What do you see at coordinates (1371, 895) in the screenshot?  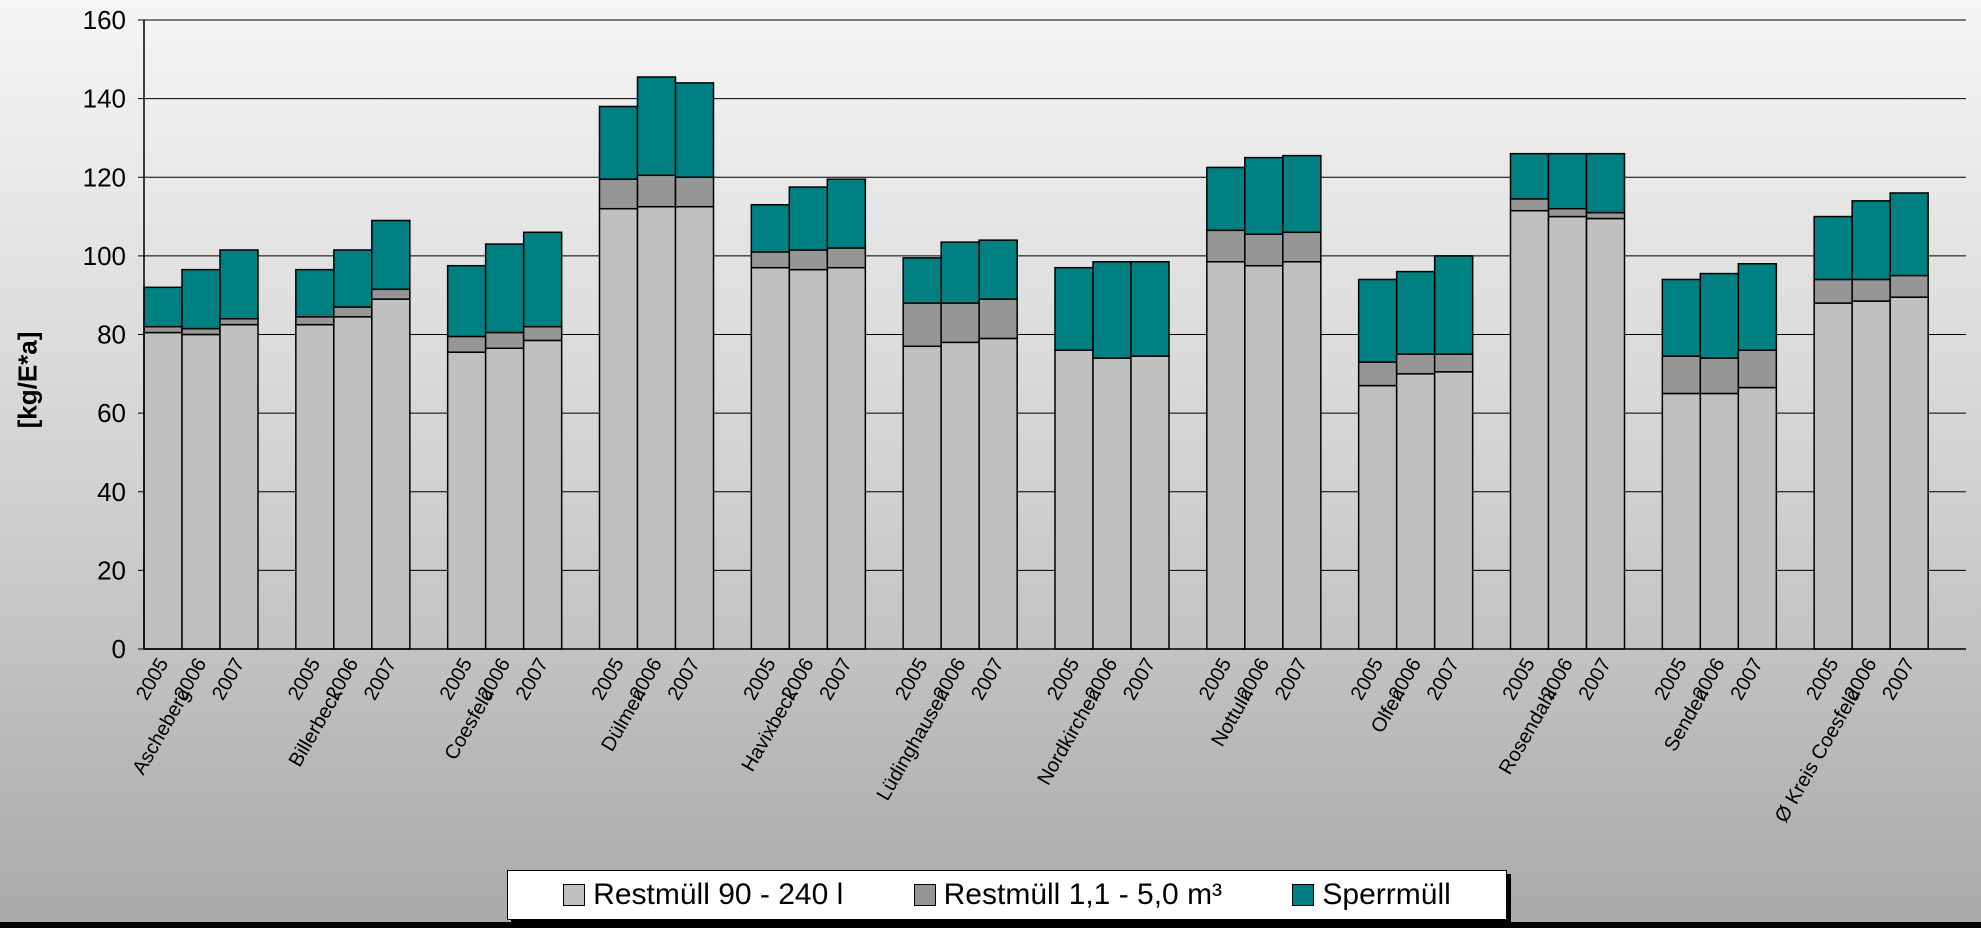 I see `legend-item-sperrmuell: Sperrmüll` at bounding box center [1371, 895].